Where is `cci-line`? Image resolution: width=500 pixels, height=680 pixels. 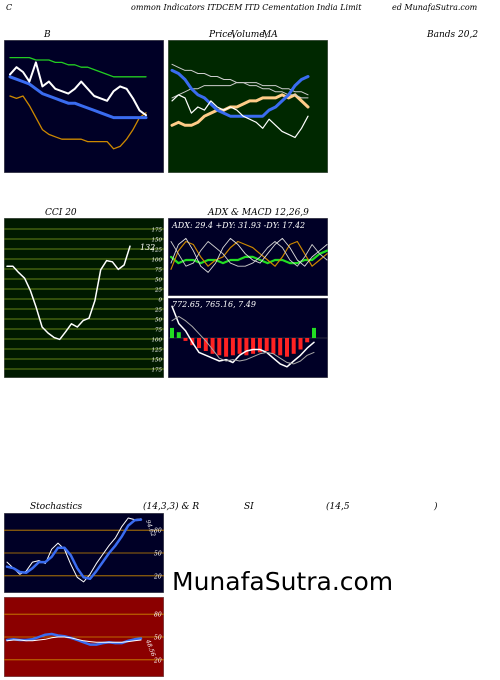 cci-line is located at coordinates (68, 293).